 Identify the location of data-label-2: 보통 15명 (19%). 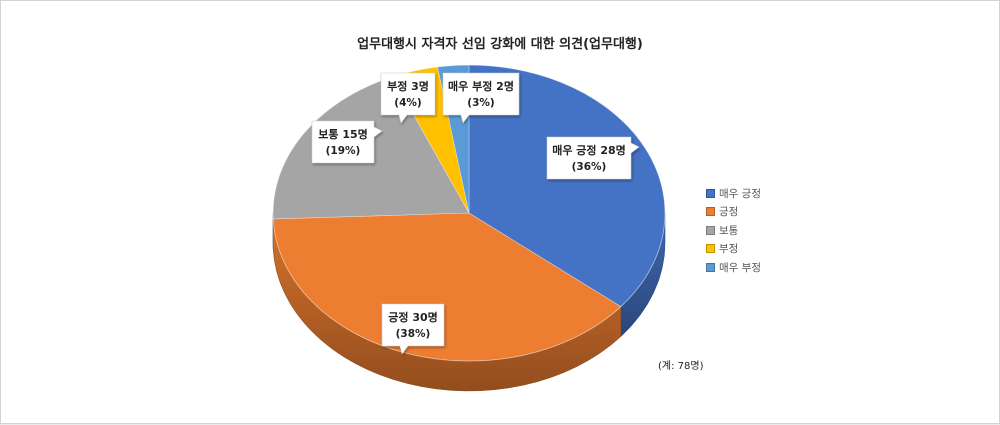
(347, 142).